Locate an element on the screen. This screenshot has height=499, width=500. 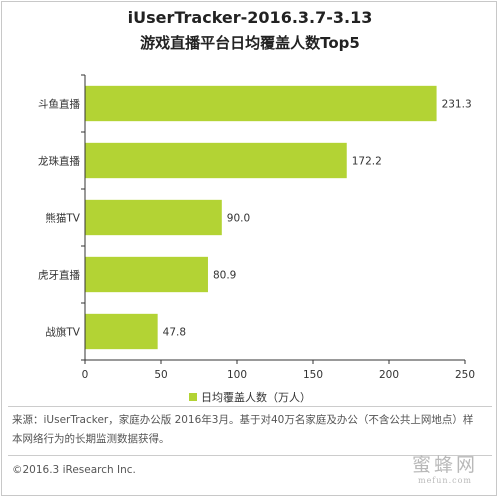
data-label-2: 172.2 is located at coordinates (367, 162).